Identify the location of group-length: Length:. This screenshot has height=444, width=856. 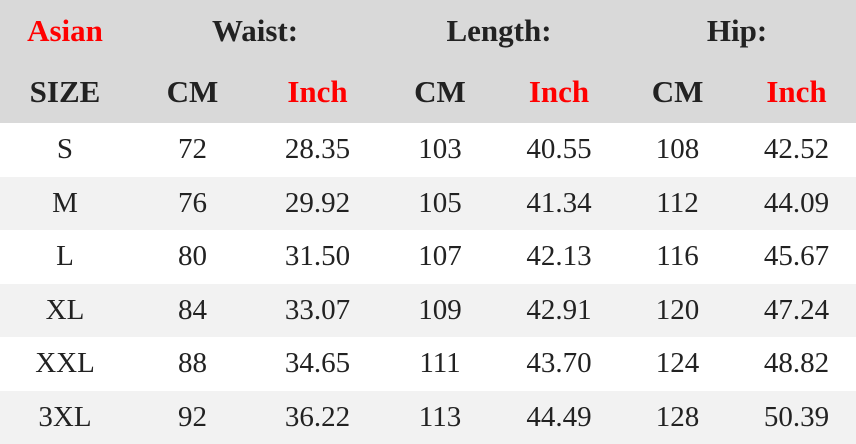
(499, 31).